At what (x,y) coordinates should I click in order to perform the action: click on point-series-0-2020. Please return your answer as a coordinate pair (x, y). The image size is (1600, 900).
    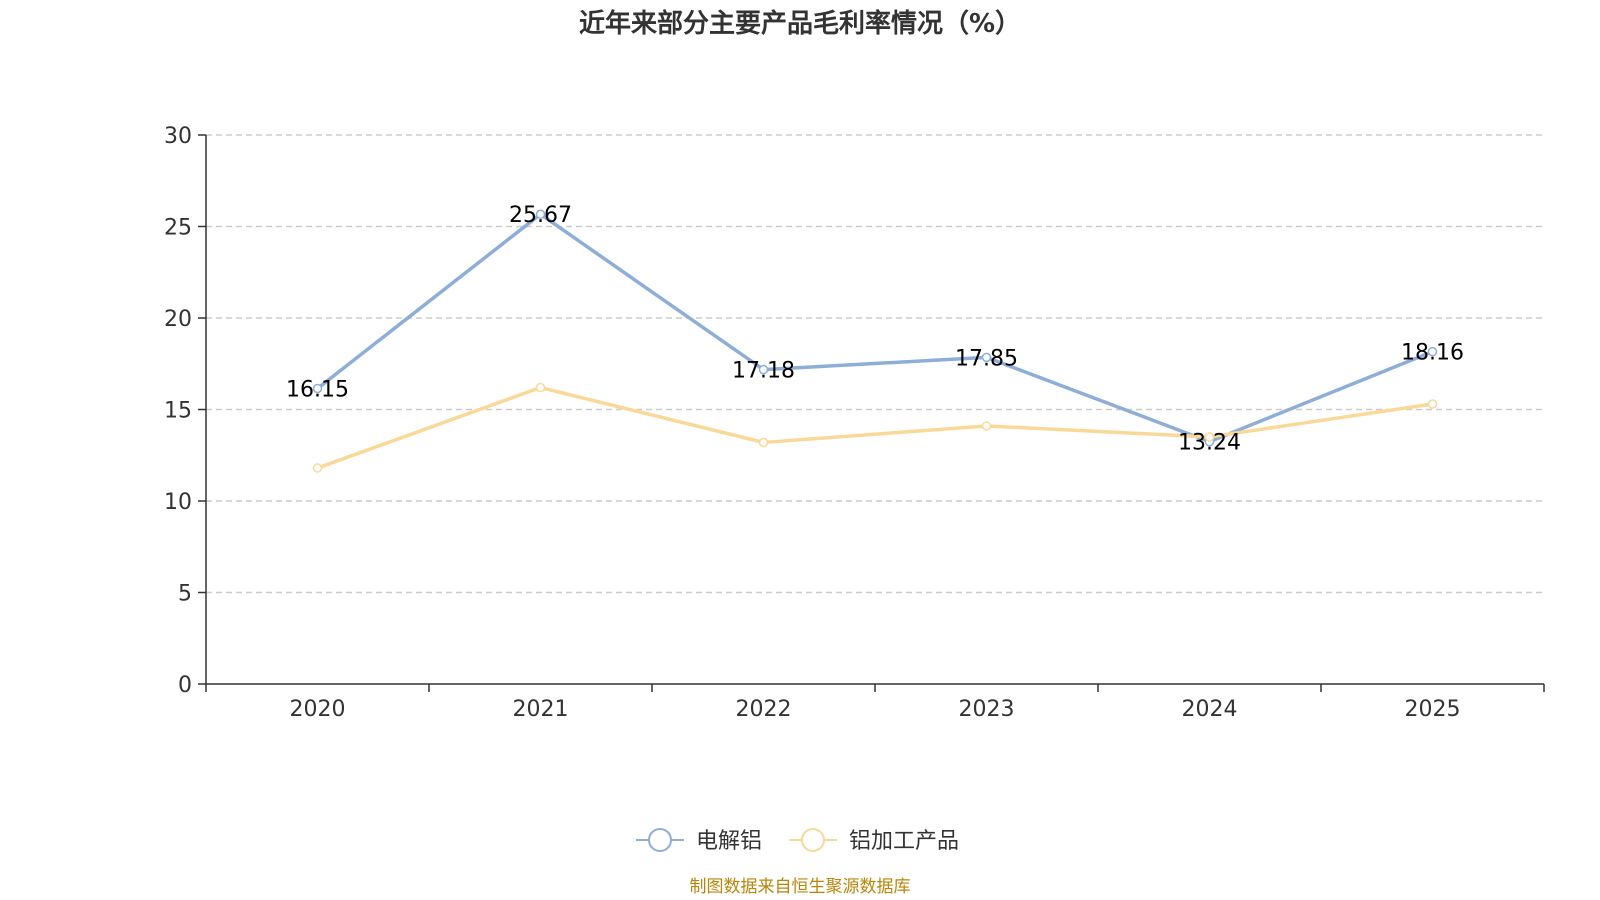
    Looking at the image, I should click on (317, 388).